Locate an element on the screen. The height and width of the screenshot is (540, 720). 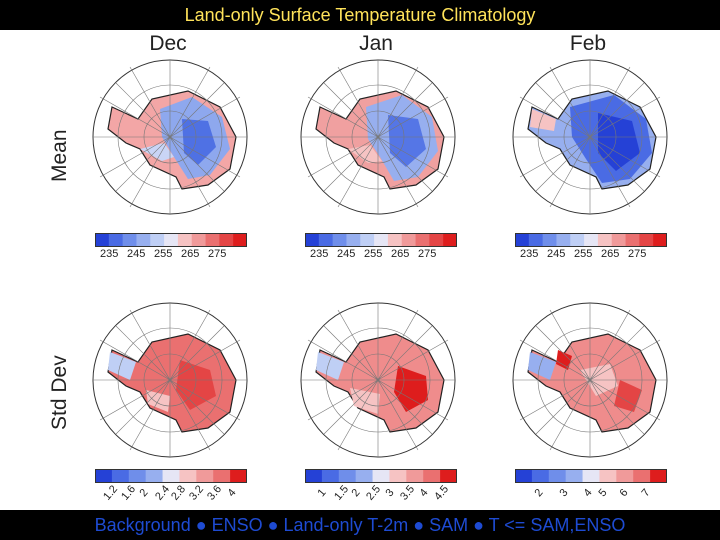
tick-label: 1 is located at coordinates (322, 493).